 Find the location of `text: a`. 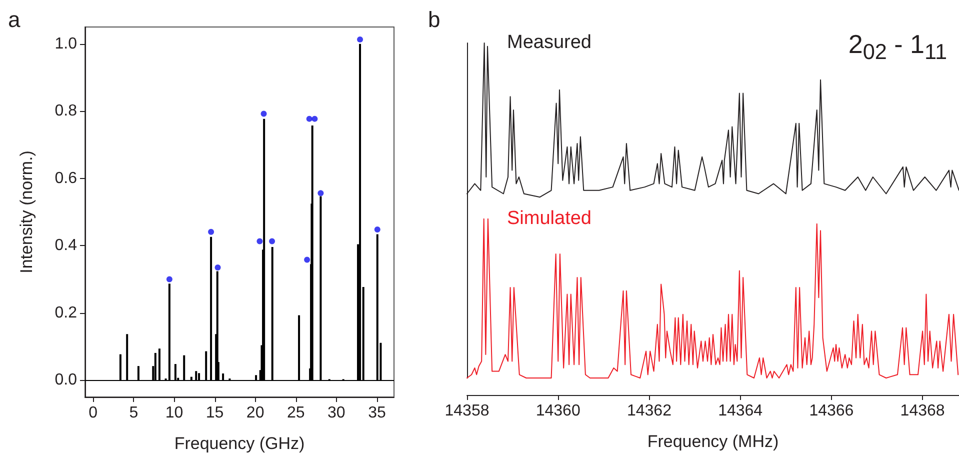

text: a is located at coordinates (14, 19).